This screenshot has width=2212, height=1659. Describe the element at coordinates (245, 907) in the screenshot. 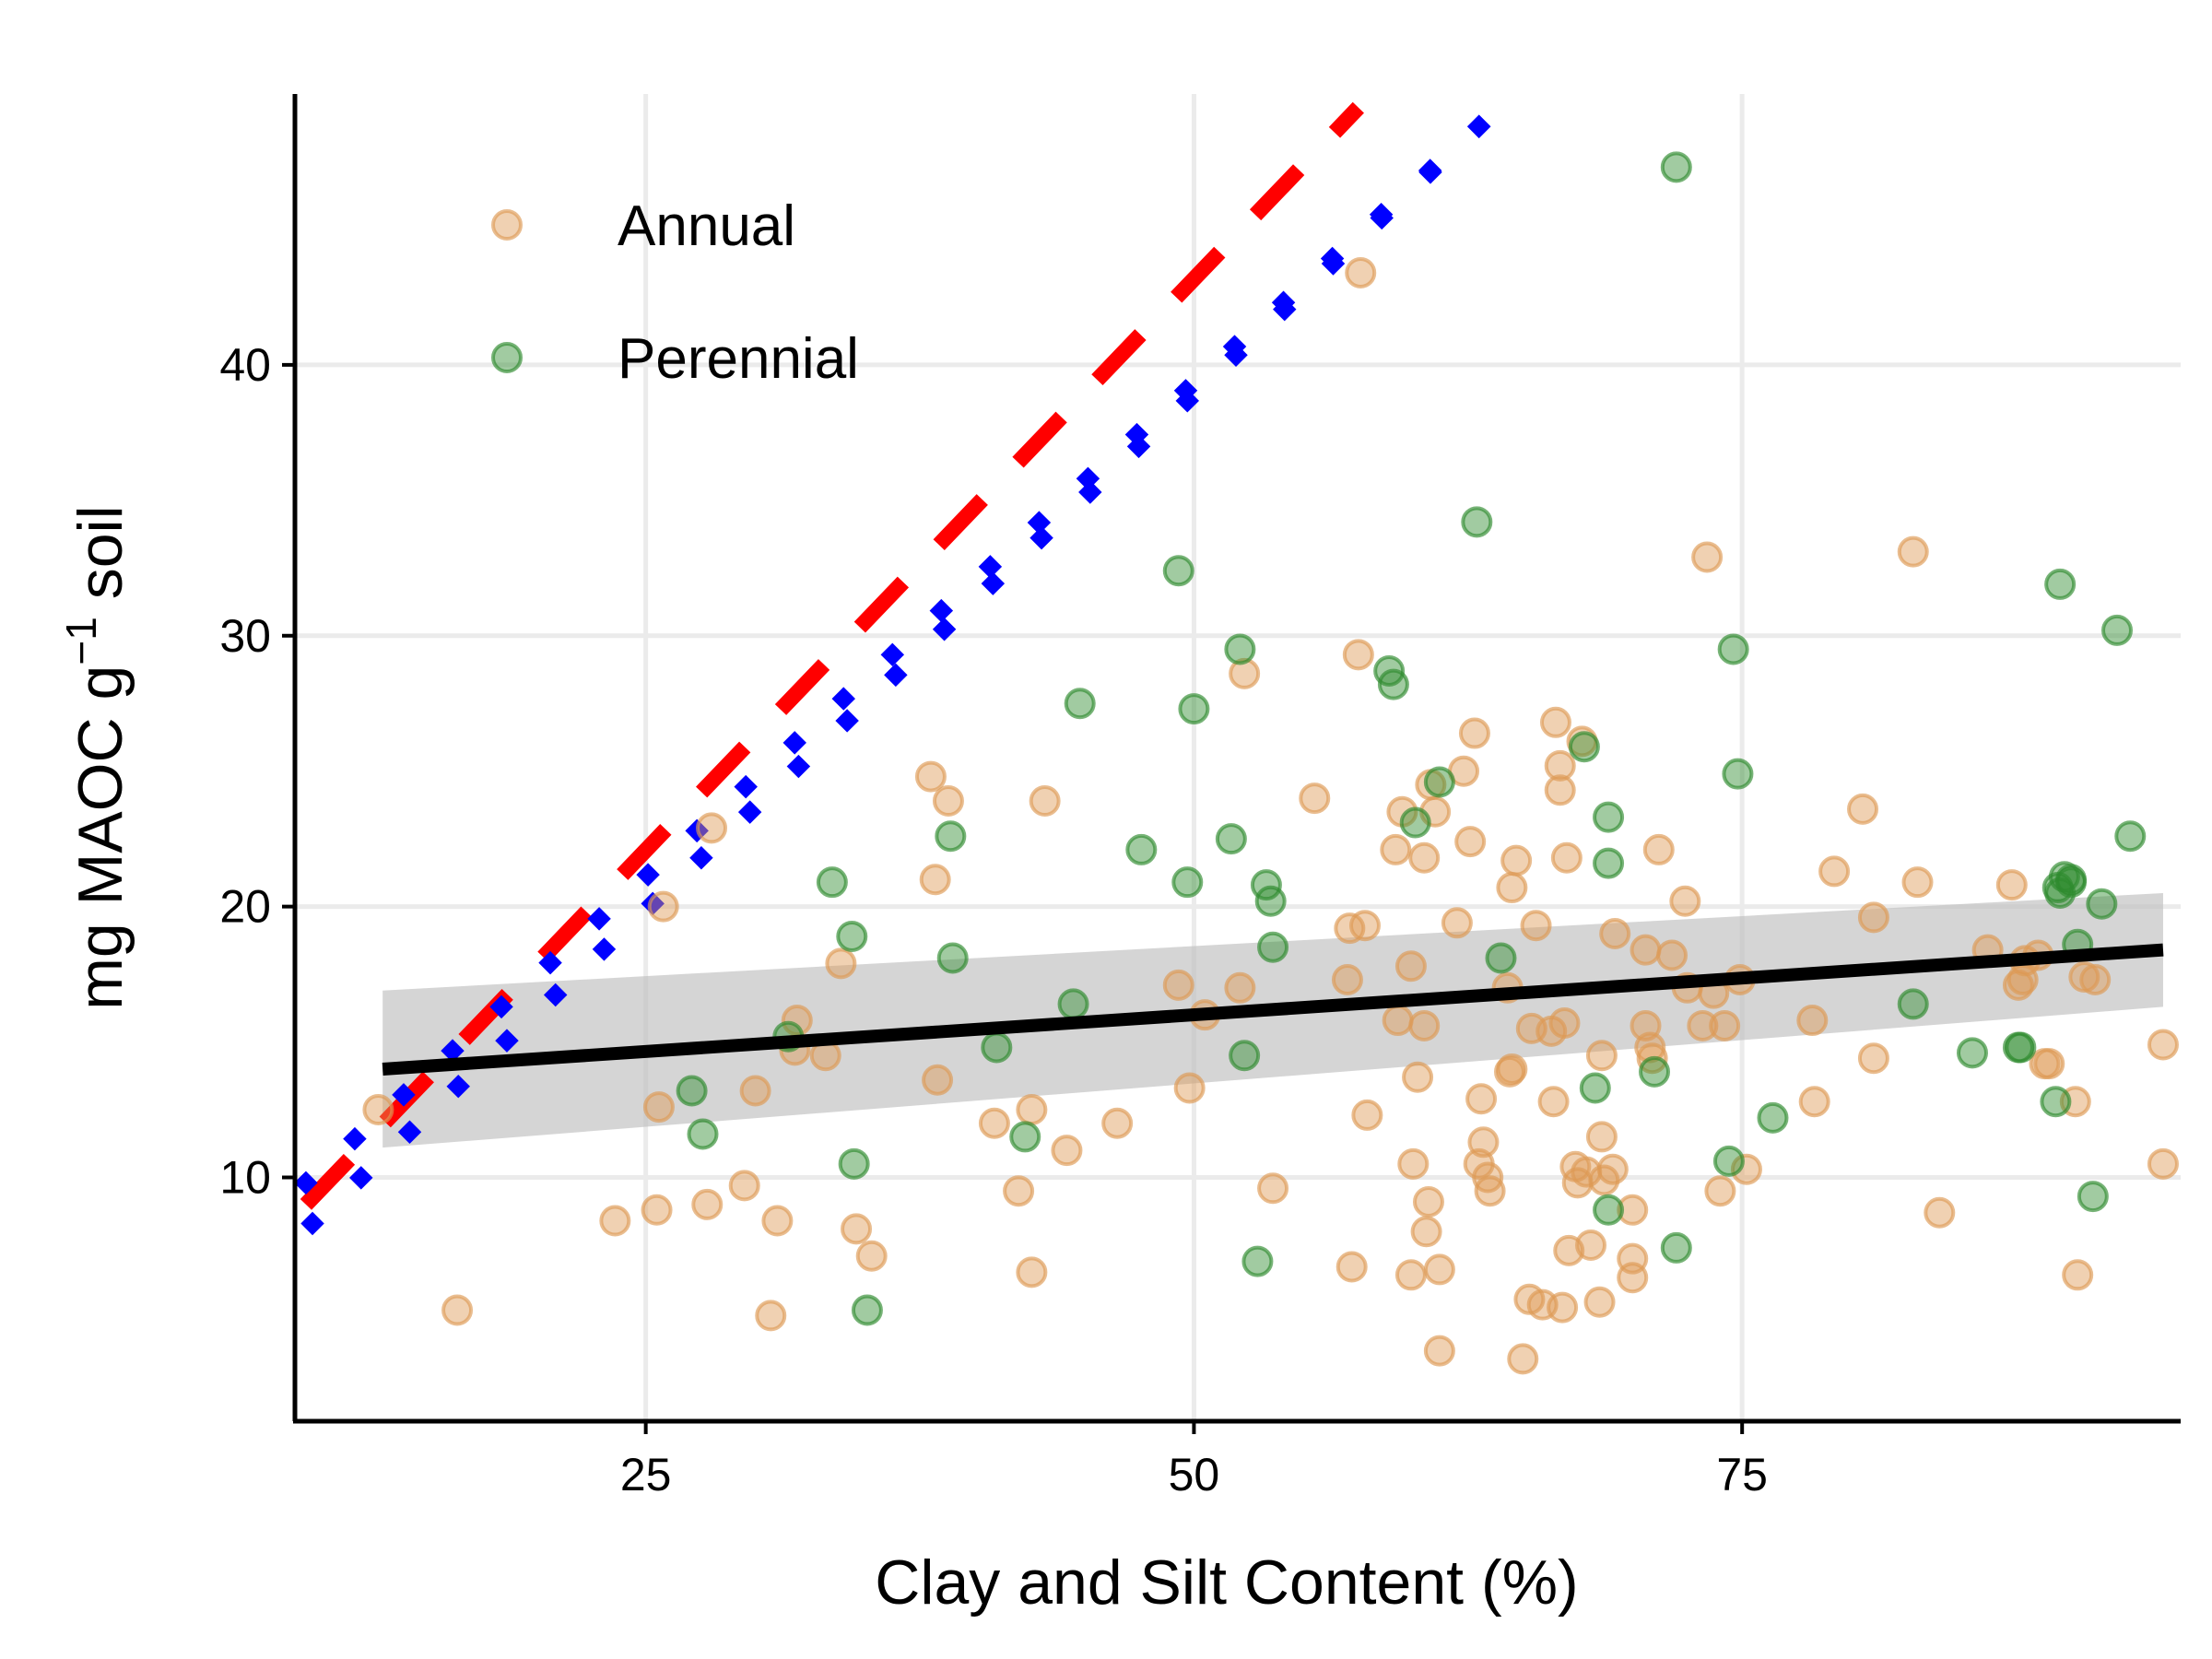

I see `y-tick-label: 20` at that location.